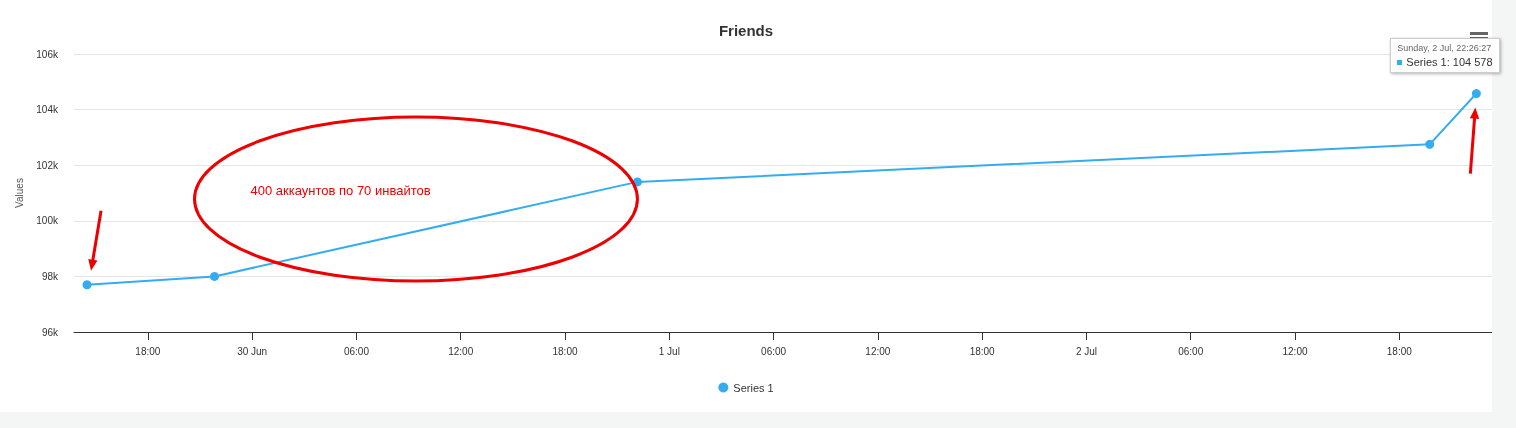 This screenshot has width=1516, height=428. Describe the element at coordinates (746, 30) in the screenshot. I see `chart-title: Friends` at that location.